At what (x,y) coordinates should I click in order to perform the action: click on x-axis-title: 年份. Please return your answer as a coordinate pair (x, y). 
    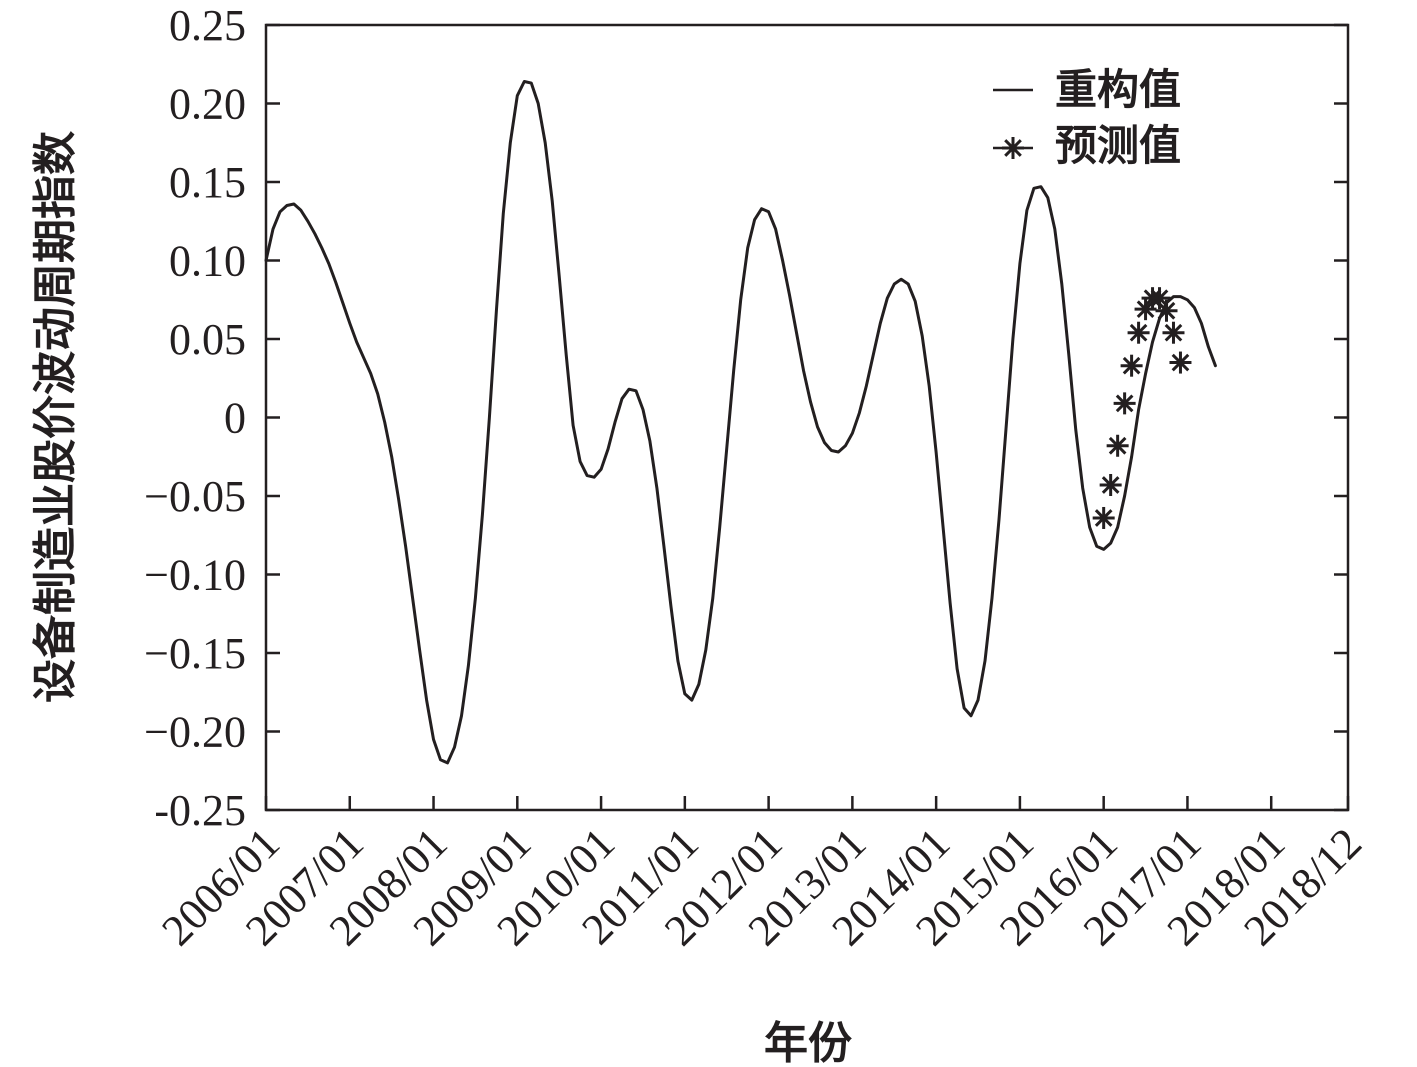
    Looking at the image, I should click on (808, 1042).